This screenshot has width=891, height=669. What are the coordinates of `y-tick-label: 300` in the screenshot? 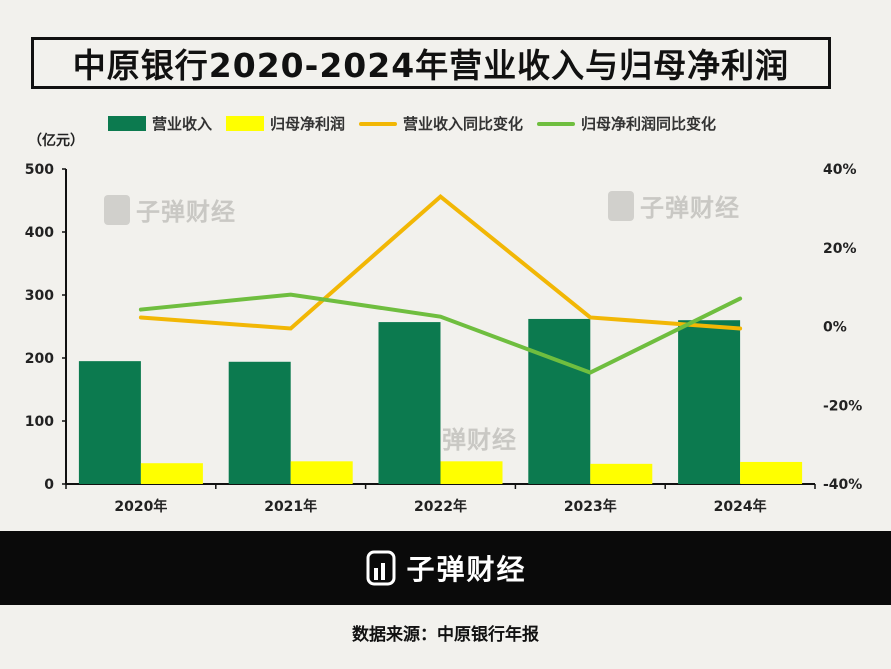 It's located at (39, 296).